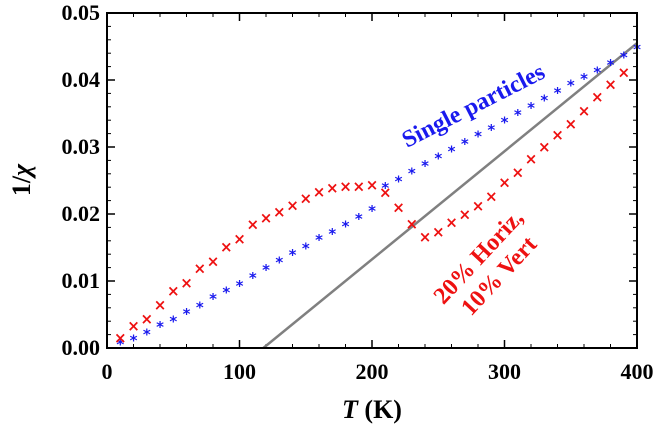 Image resolution: width=664 pixels, height=433 pixels. Describe the element at coordinates (504, 371) in the screenshot. I see `x-tick-label: 300` at that location.